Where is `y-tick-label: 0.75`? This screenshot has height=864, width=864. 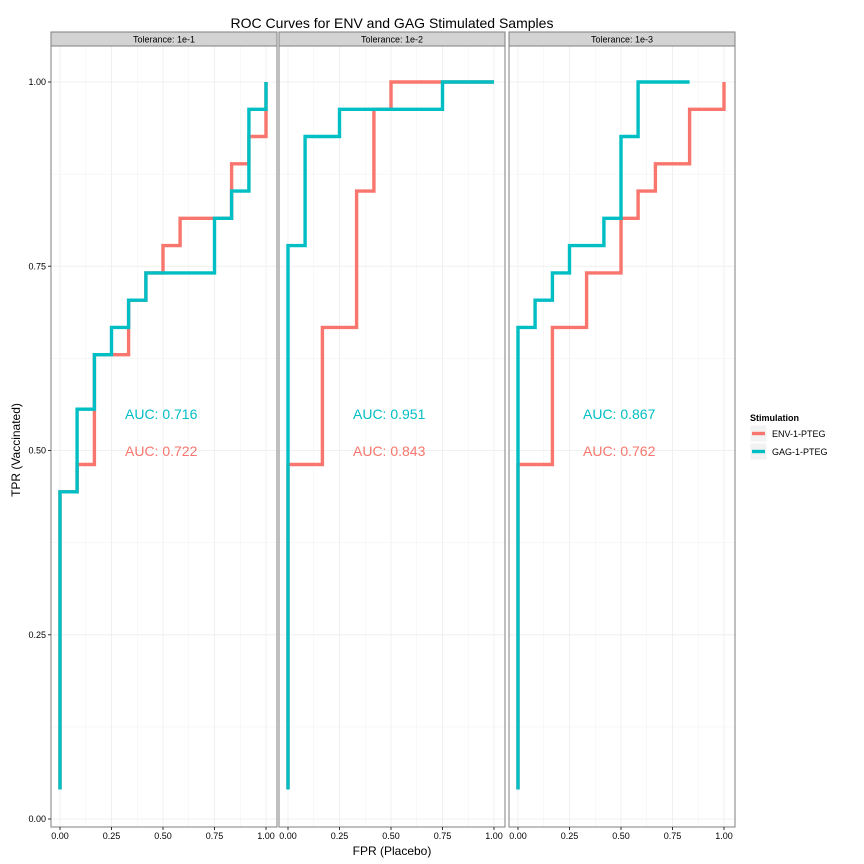 y-tick-label: 0.75 is located at coordinates (37, 266).